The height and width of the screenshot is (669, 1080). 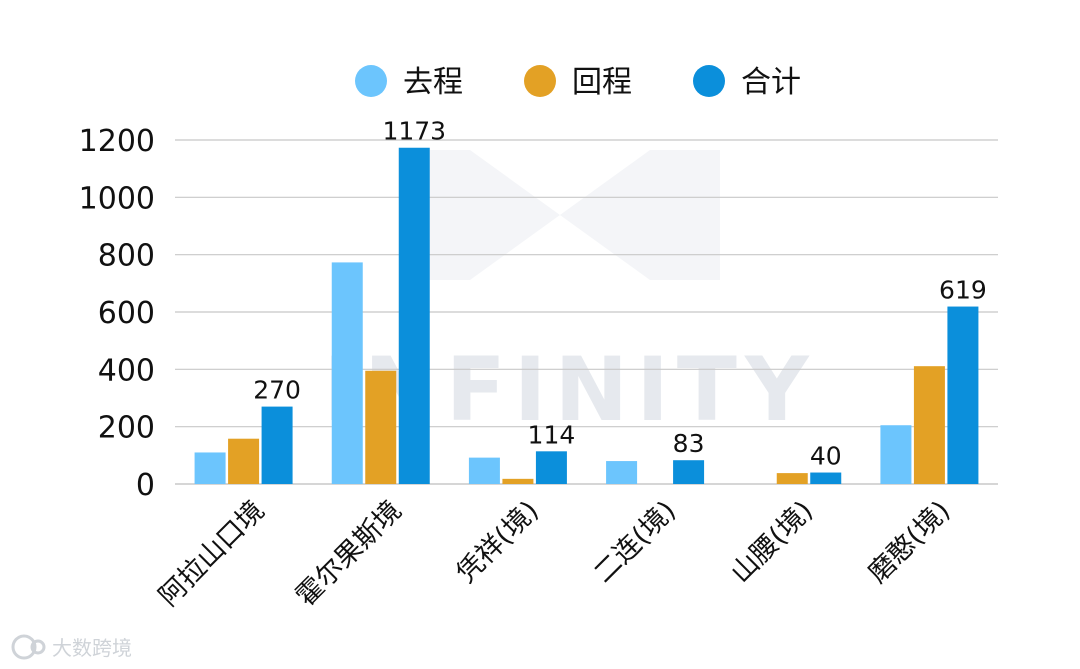 What do you see at coordinates (126, 313) in the screenshot?
I see `y-tick-label: 600` at bounding box center [126, 313].